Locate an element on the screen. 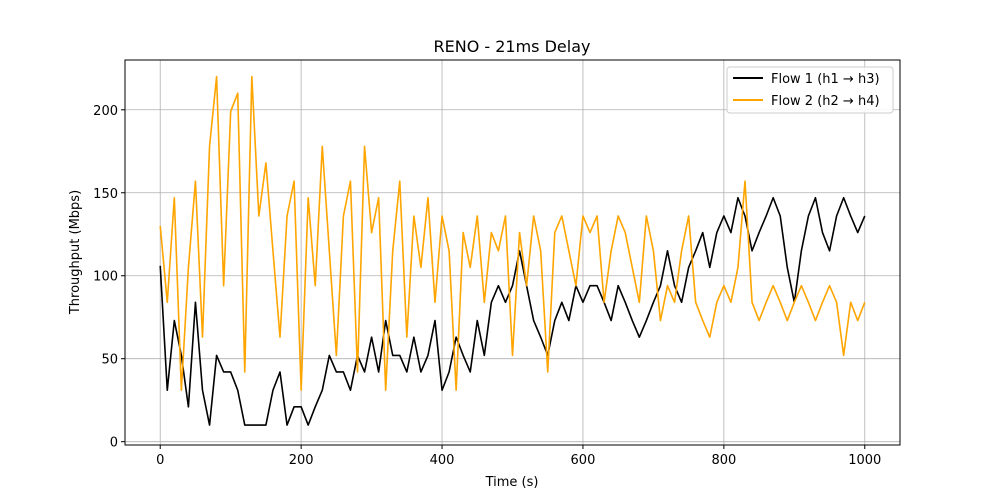 This screenshot has width=1000, height=500. legend-box is located at coordinates (810, 90).